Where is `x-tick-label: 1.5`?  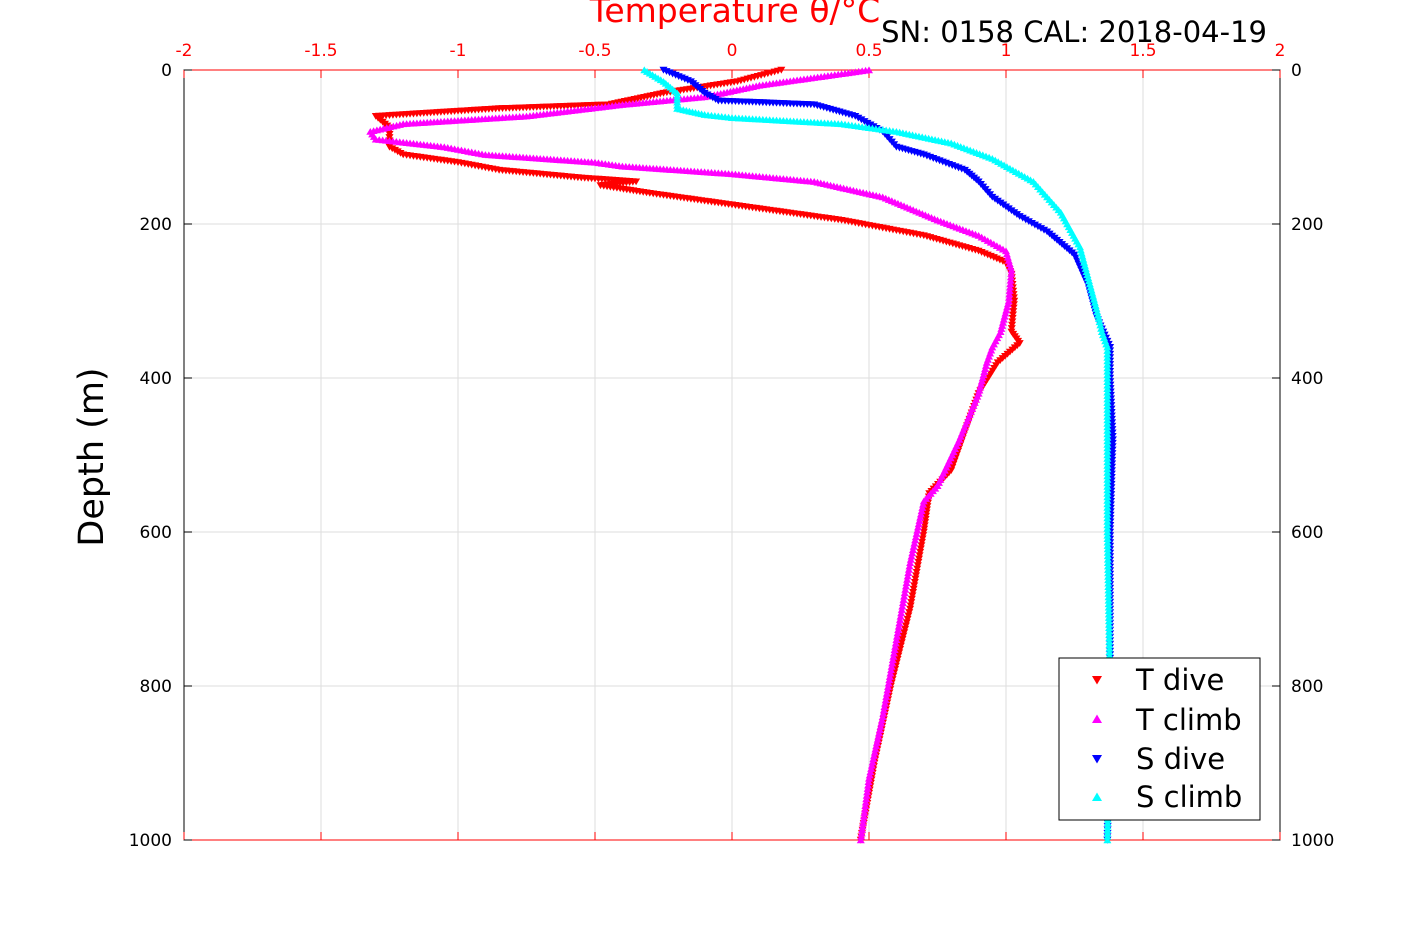 x-tick-label: 1.5 is located at coordinates (1142, 51).